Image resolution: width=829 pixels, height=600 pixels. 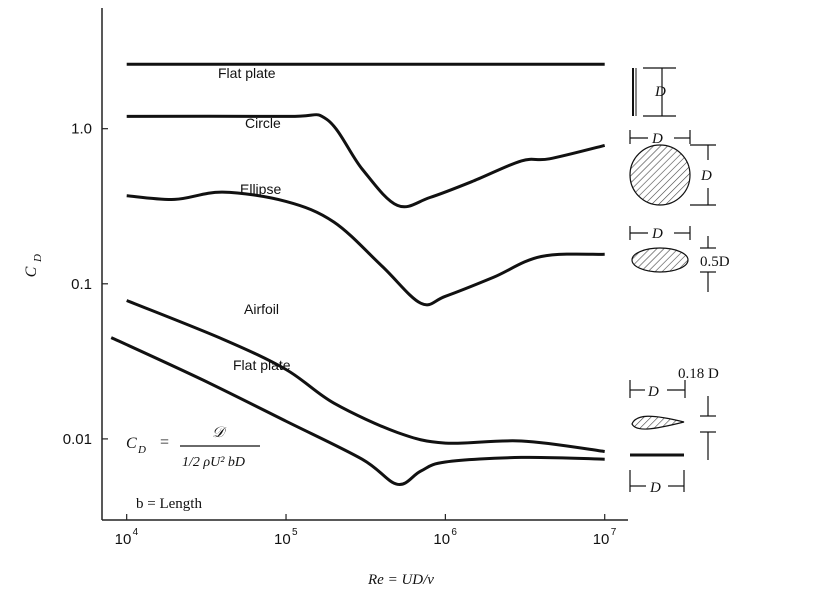 I want to click on formula-numerator: 𝒟, so click(x=219, y=433).